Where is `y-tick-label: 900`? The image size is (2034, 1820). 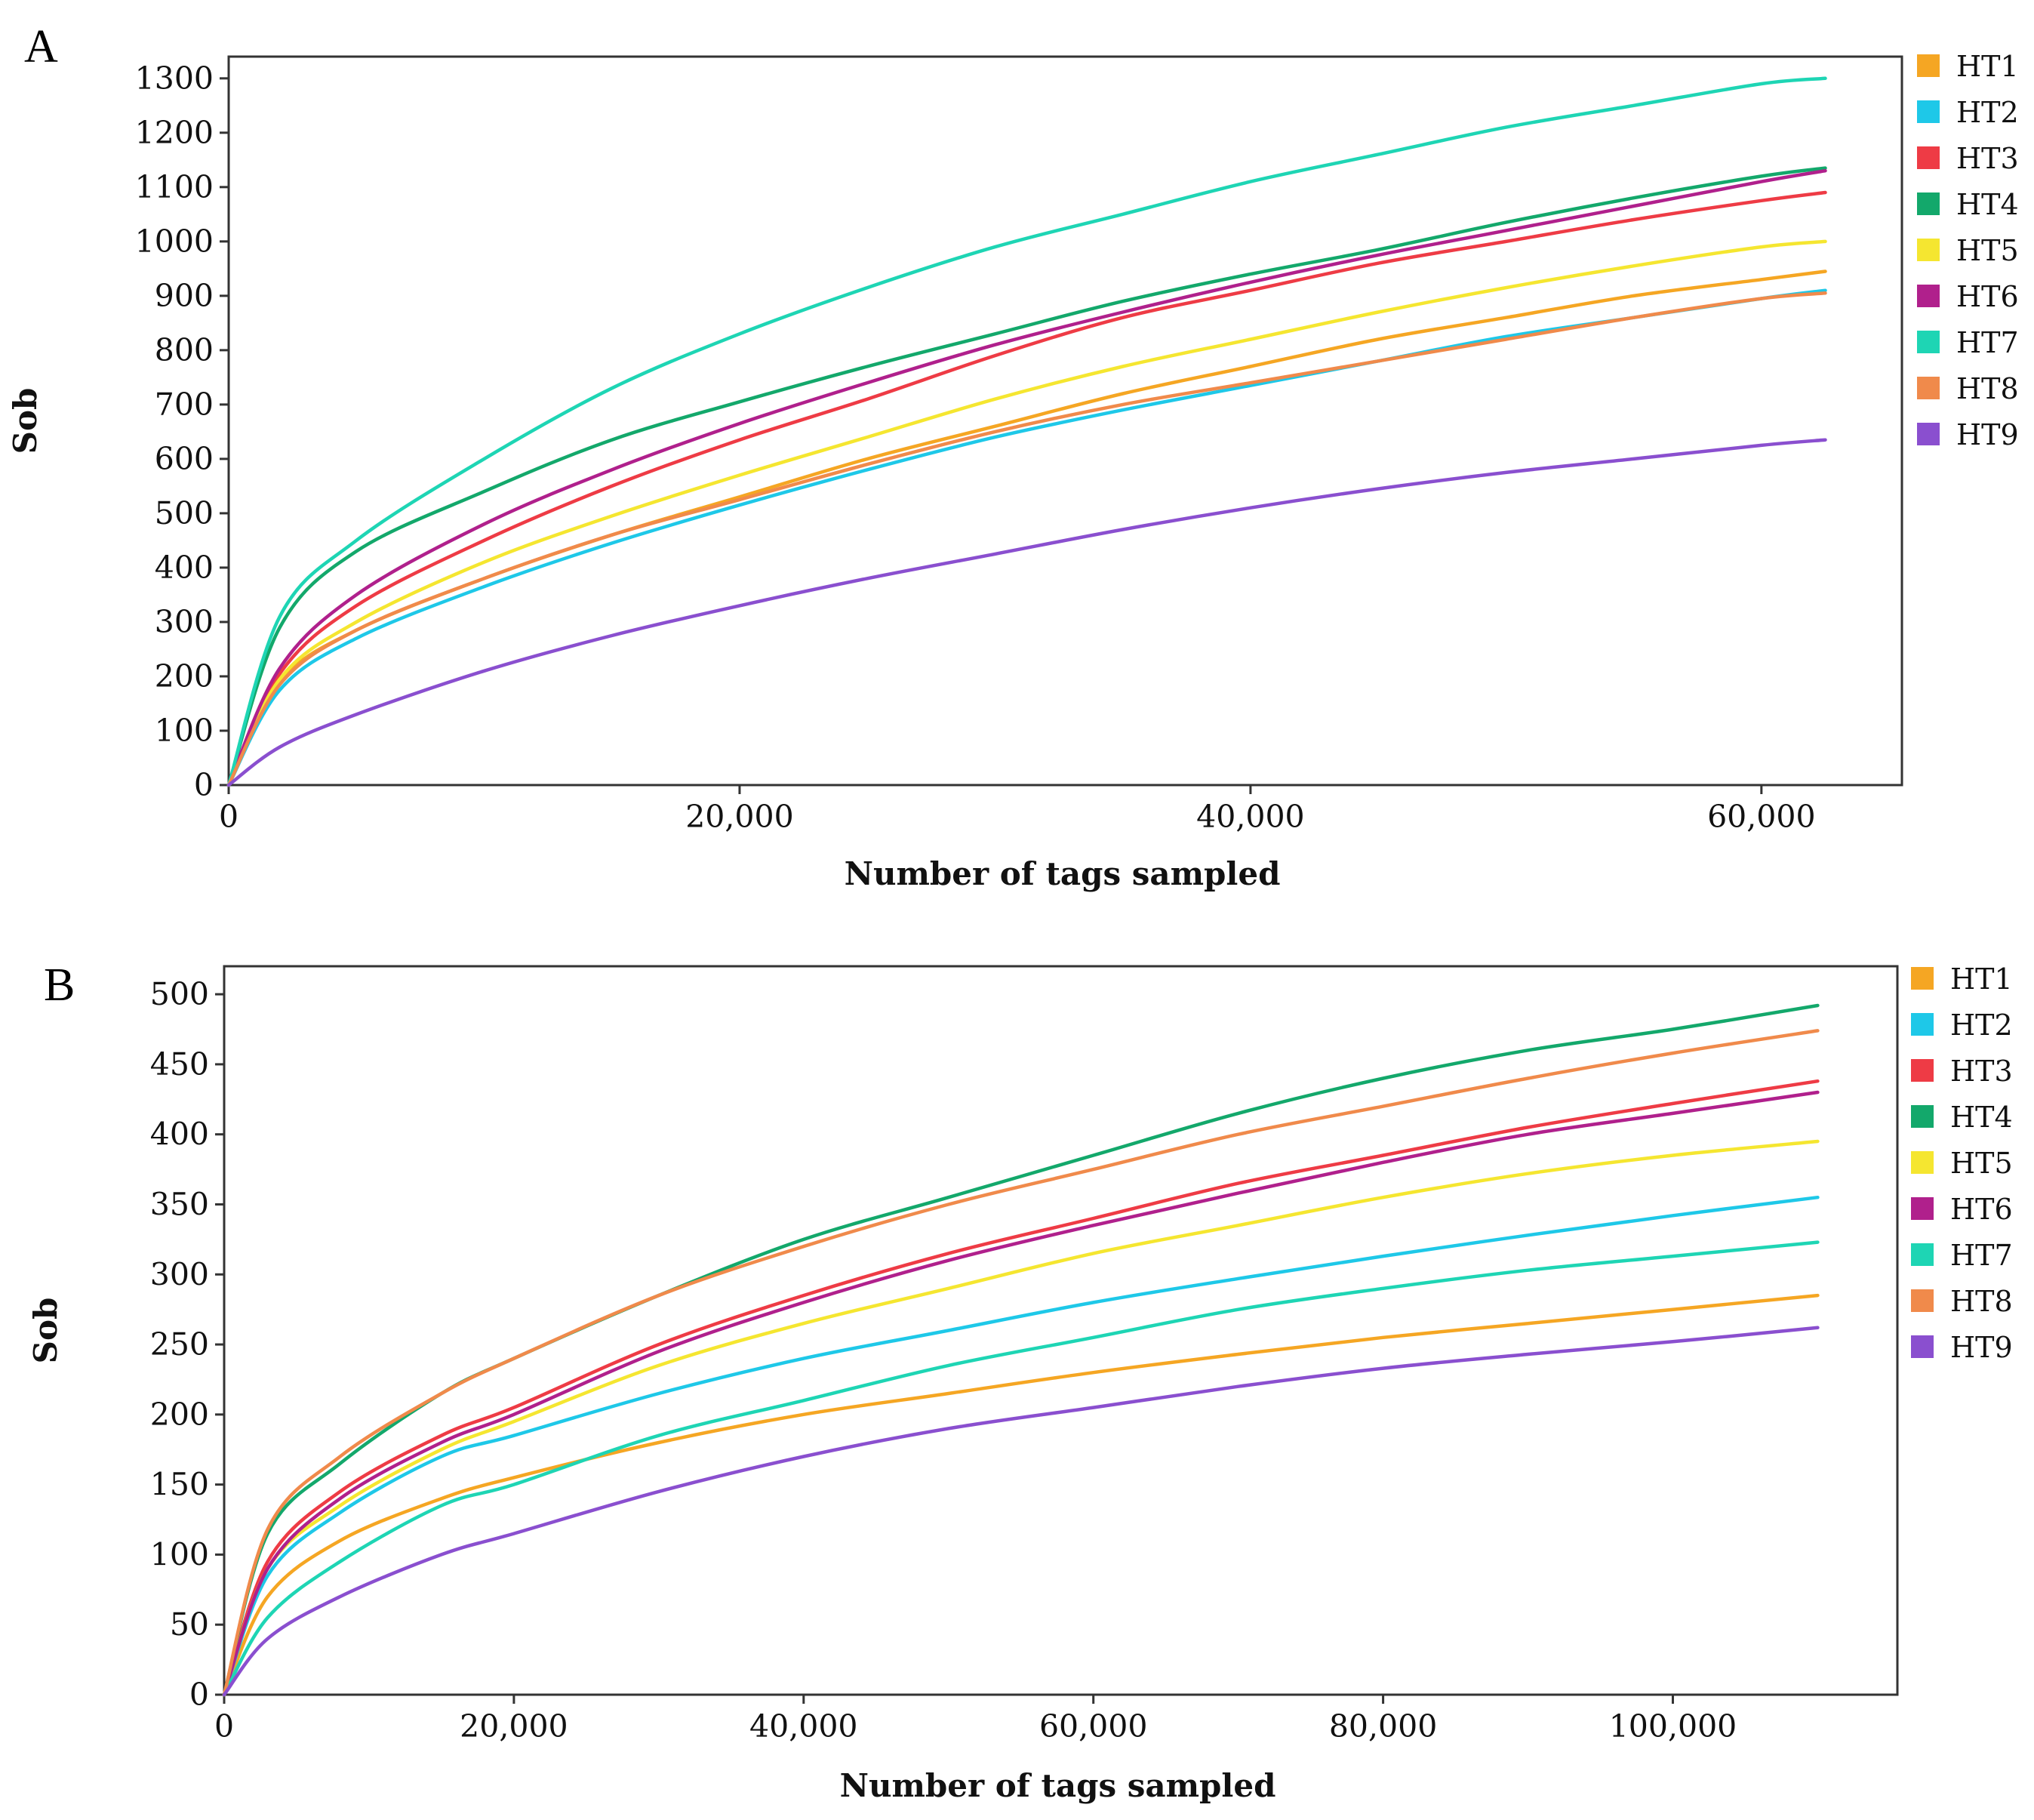
y-tick-label: 900 is located at coordinates (184, 296).